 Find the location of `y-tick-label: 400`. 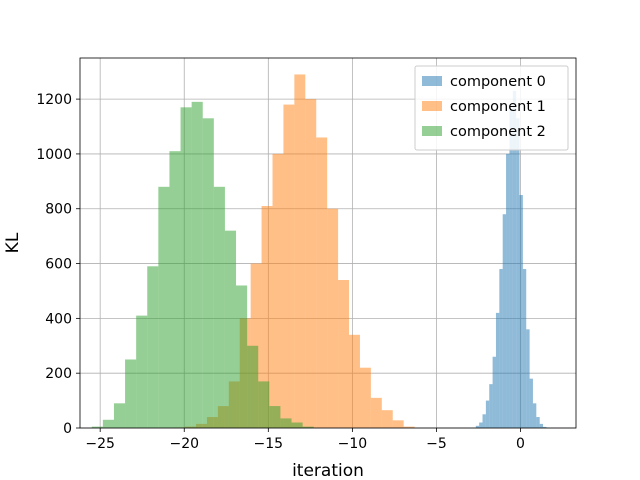

y-tick-label: 400 is located at coordinates (58, 319).